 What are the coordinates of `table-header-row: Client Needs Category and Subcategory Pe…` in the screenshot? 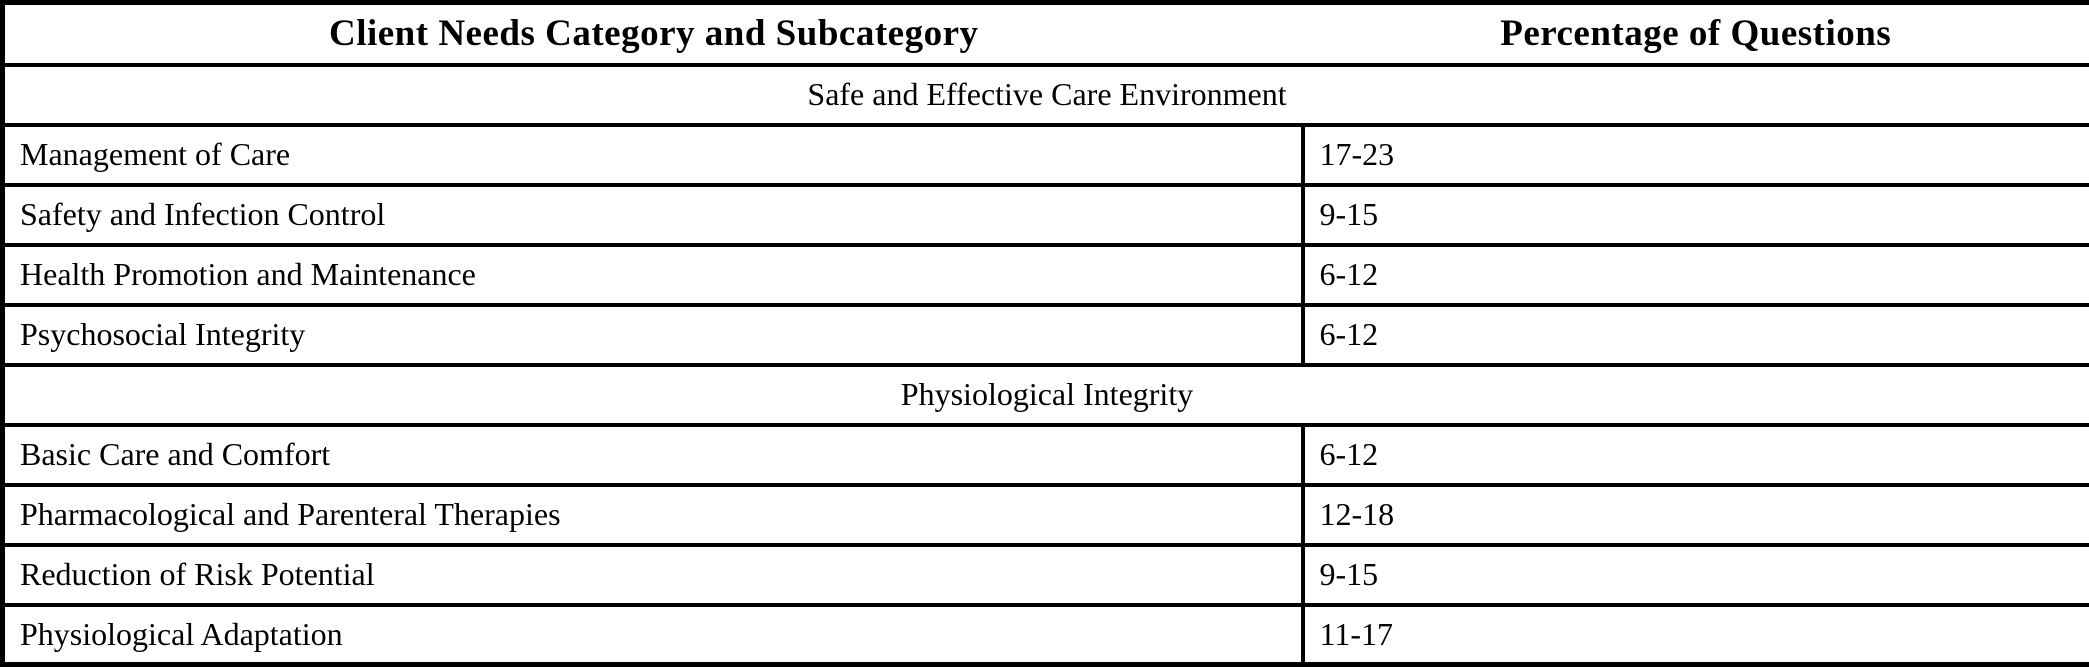 It's located at (1046, 34).